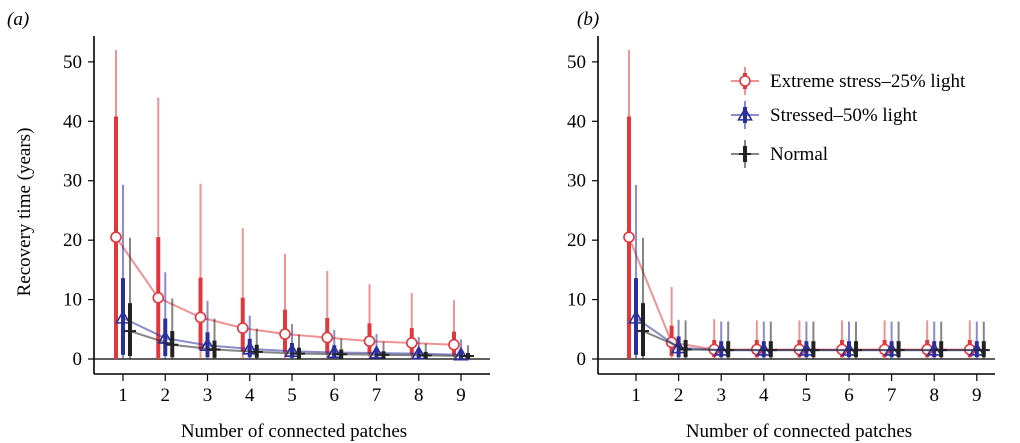  I want to click on panel-b-extreme-point, so click(629, 237).